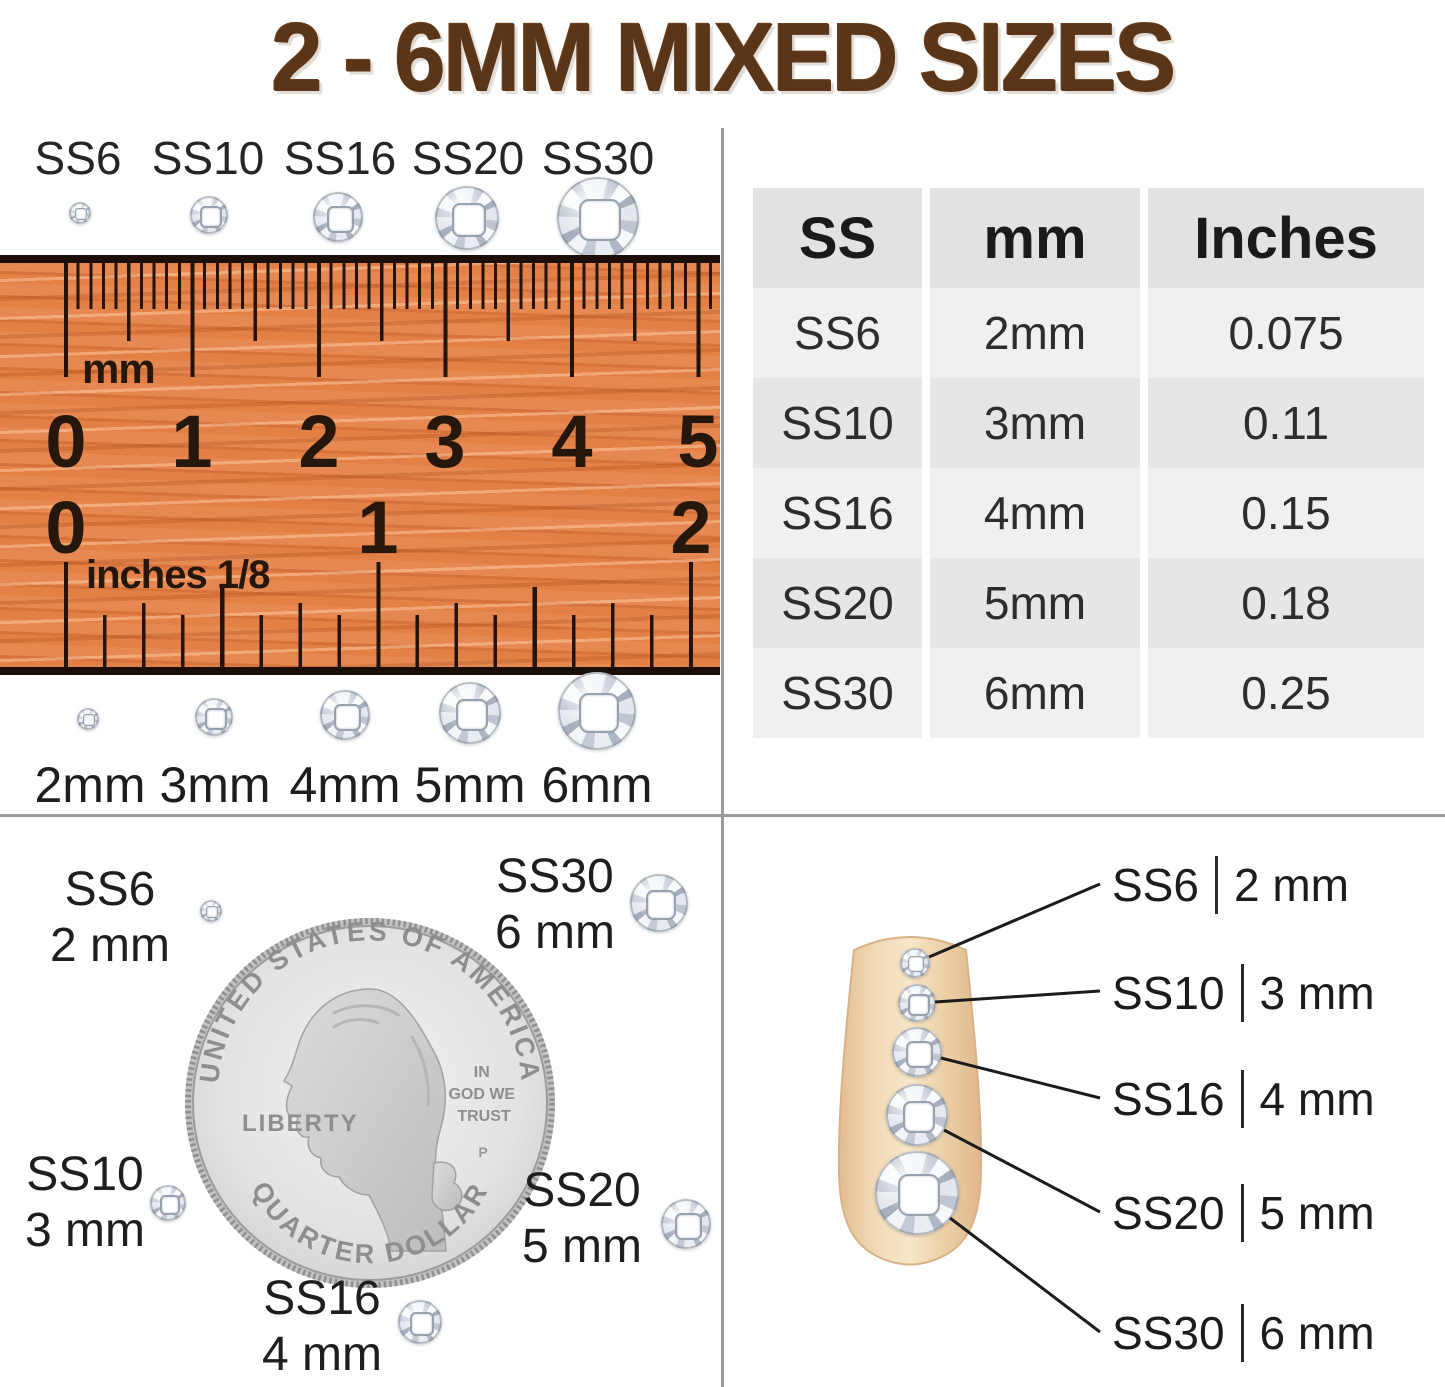  I want to click on page-title: 2 - 6MM MIXED SIZES, so click(723, 57).